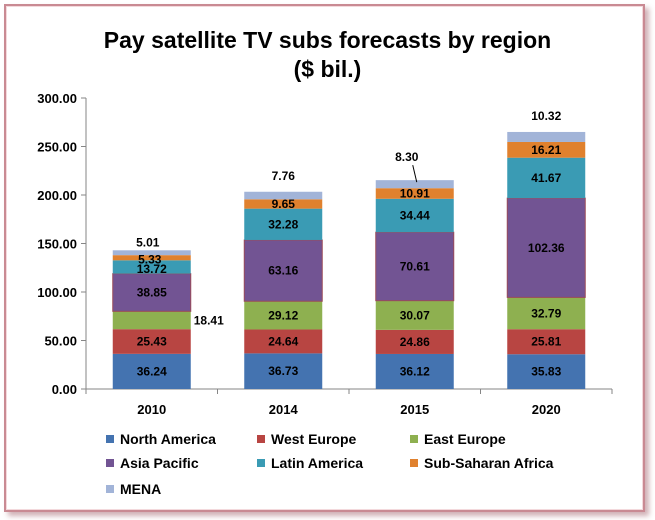 This screenshot has width=655, height=520. What do you see at coordinates (151, 409) in the screenshot?
I see `x-tick-label: 2010` at bounding box center [151, 409].